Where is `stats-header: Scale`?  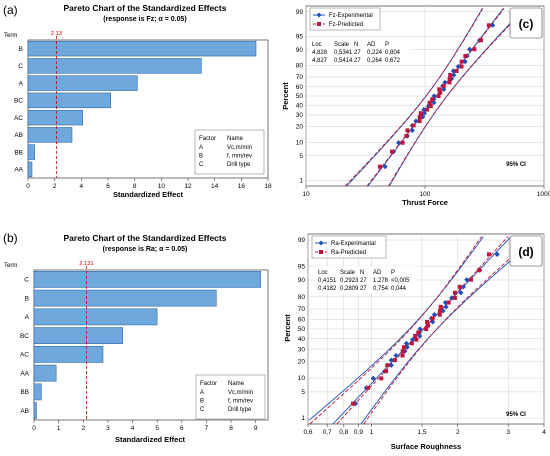
stats-header: Scale is located at coordinates (342, 45).